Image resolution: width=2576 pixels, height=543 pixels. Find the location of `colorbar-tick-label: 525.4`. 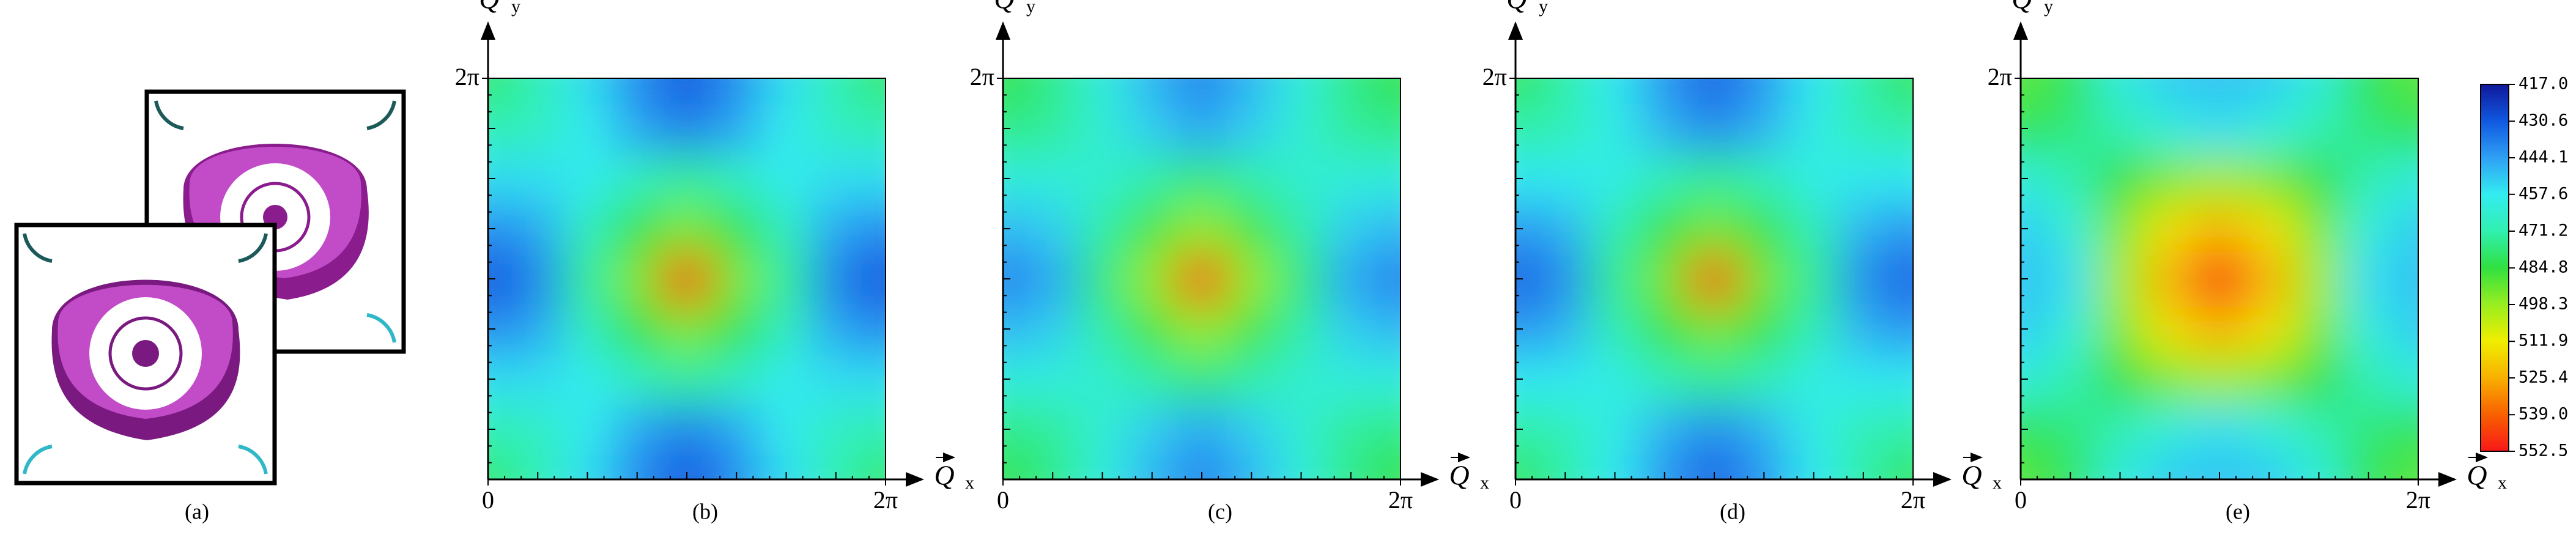

colorbar-tick-label: 525.4 is located at coordinates (2543, 378).